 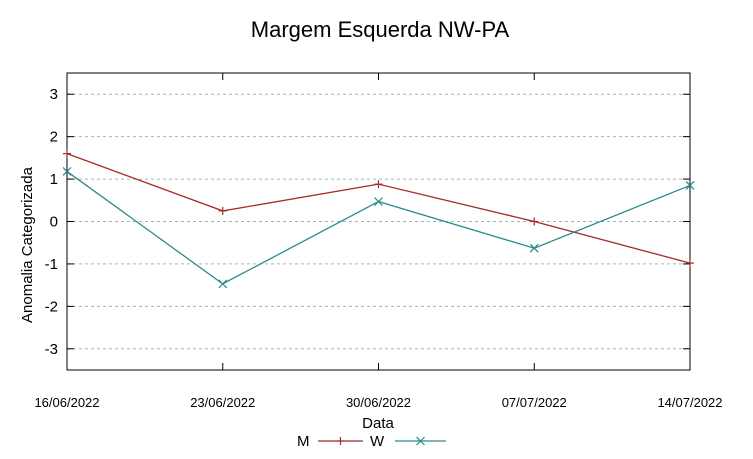 What do you see at coordinates (380, 29) in the screenshot?
I see `chart-title: Margem Esquerda NW-PA` at bounding box center [380, 29].